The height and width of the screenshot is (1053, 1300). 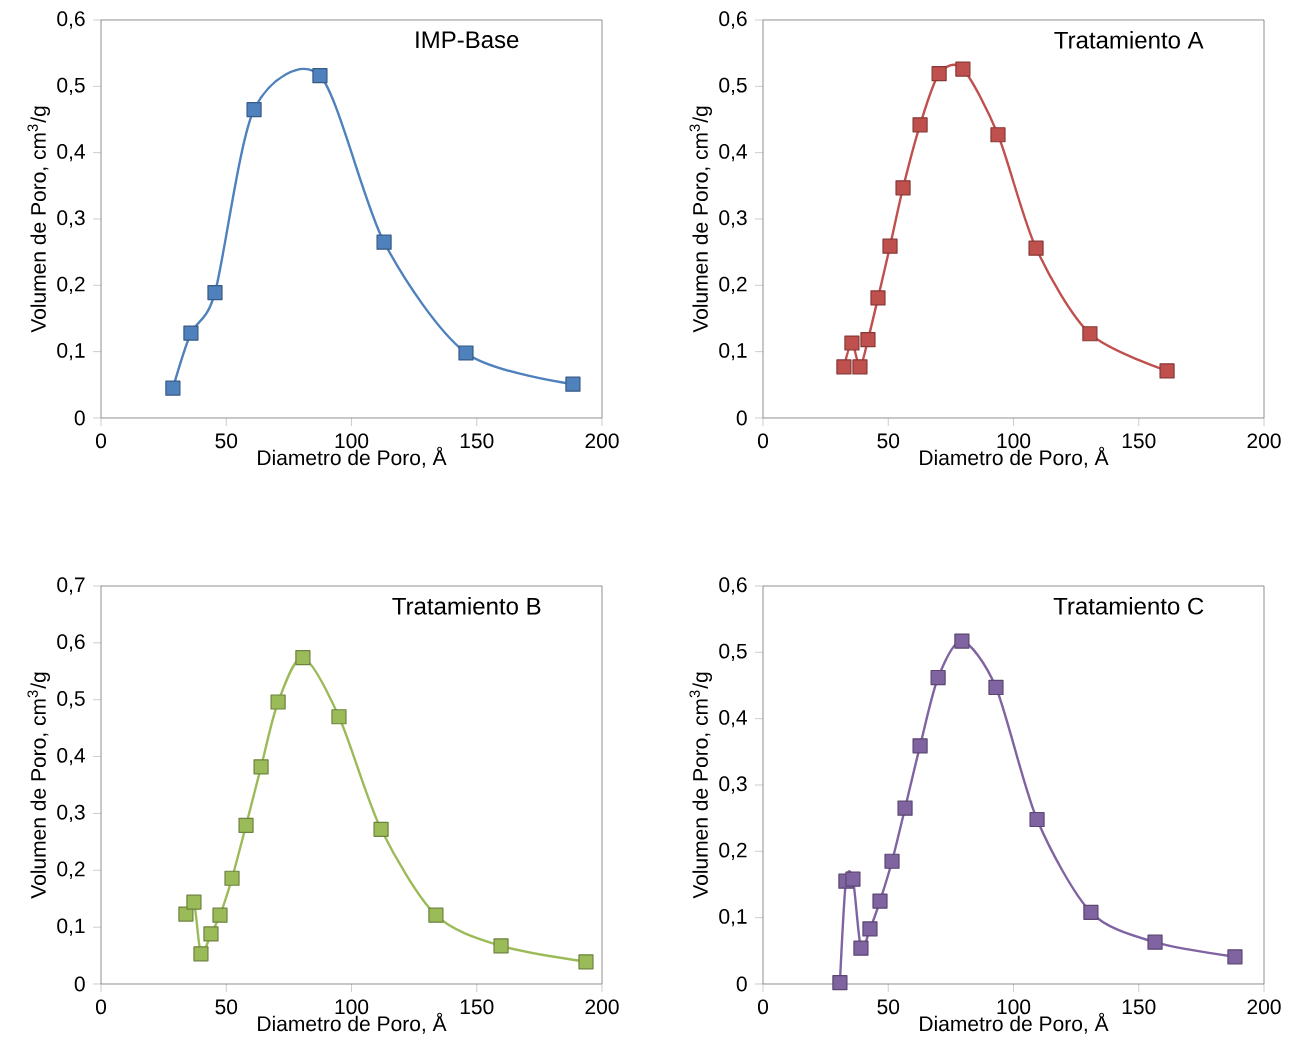 What do you see at coordinates (1129, 40) in the screenshot?
I see `chart-title: Tratamiento A` at bounding box center [1129, 40].